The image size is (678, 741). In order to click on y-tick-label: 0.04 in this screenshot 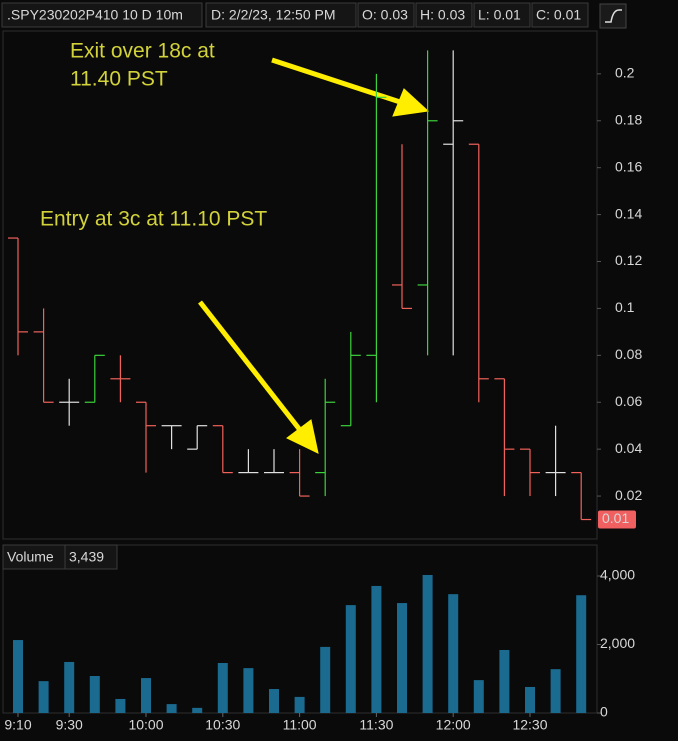, I will do `click(628, 448)`.